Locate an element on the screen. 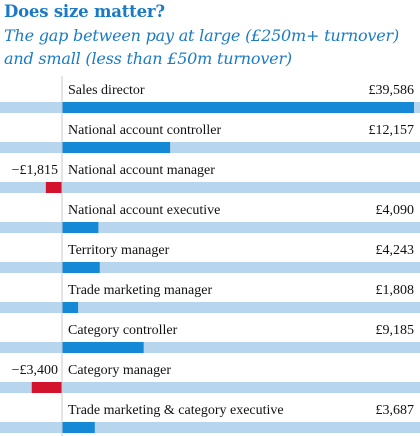  value-label: £1,808 is located at coordinates (395, 290).